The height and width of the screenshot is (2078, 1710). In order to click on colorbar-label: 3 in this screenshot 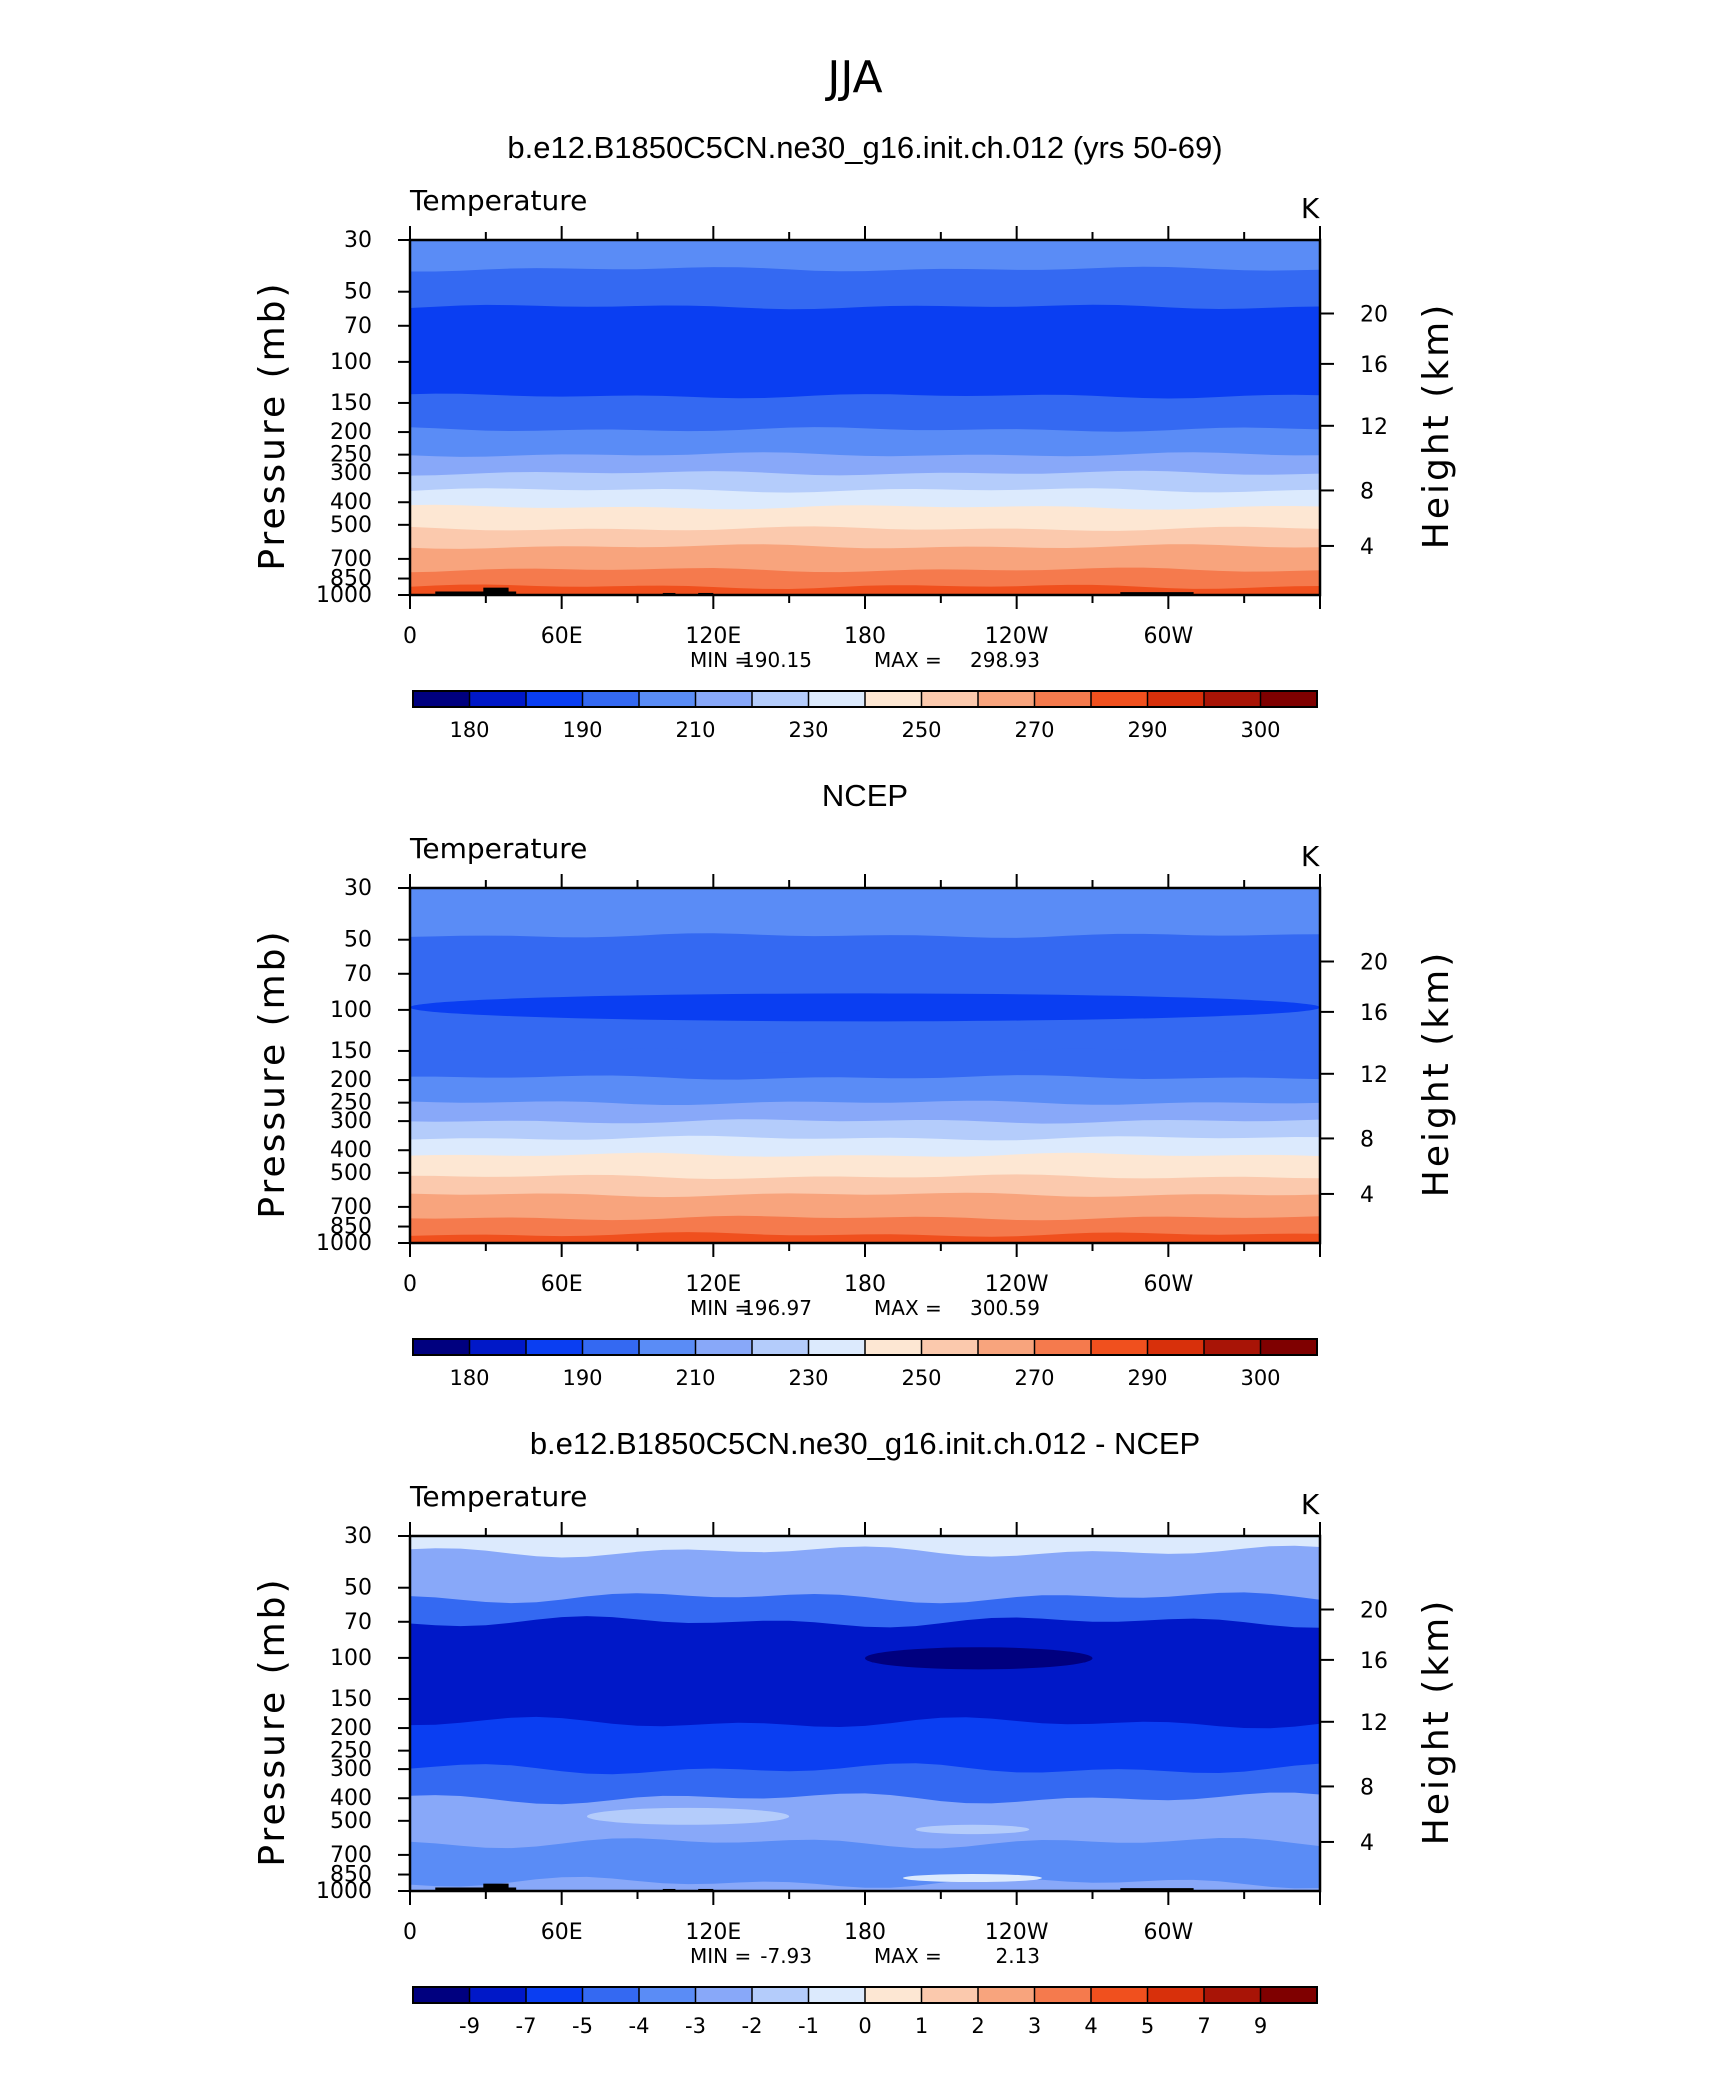, I will do `click(1034, 2026)`.